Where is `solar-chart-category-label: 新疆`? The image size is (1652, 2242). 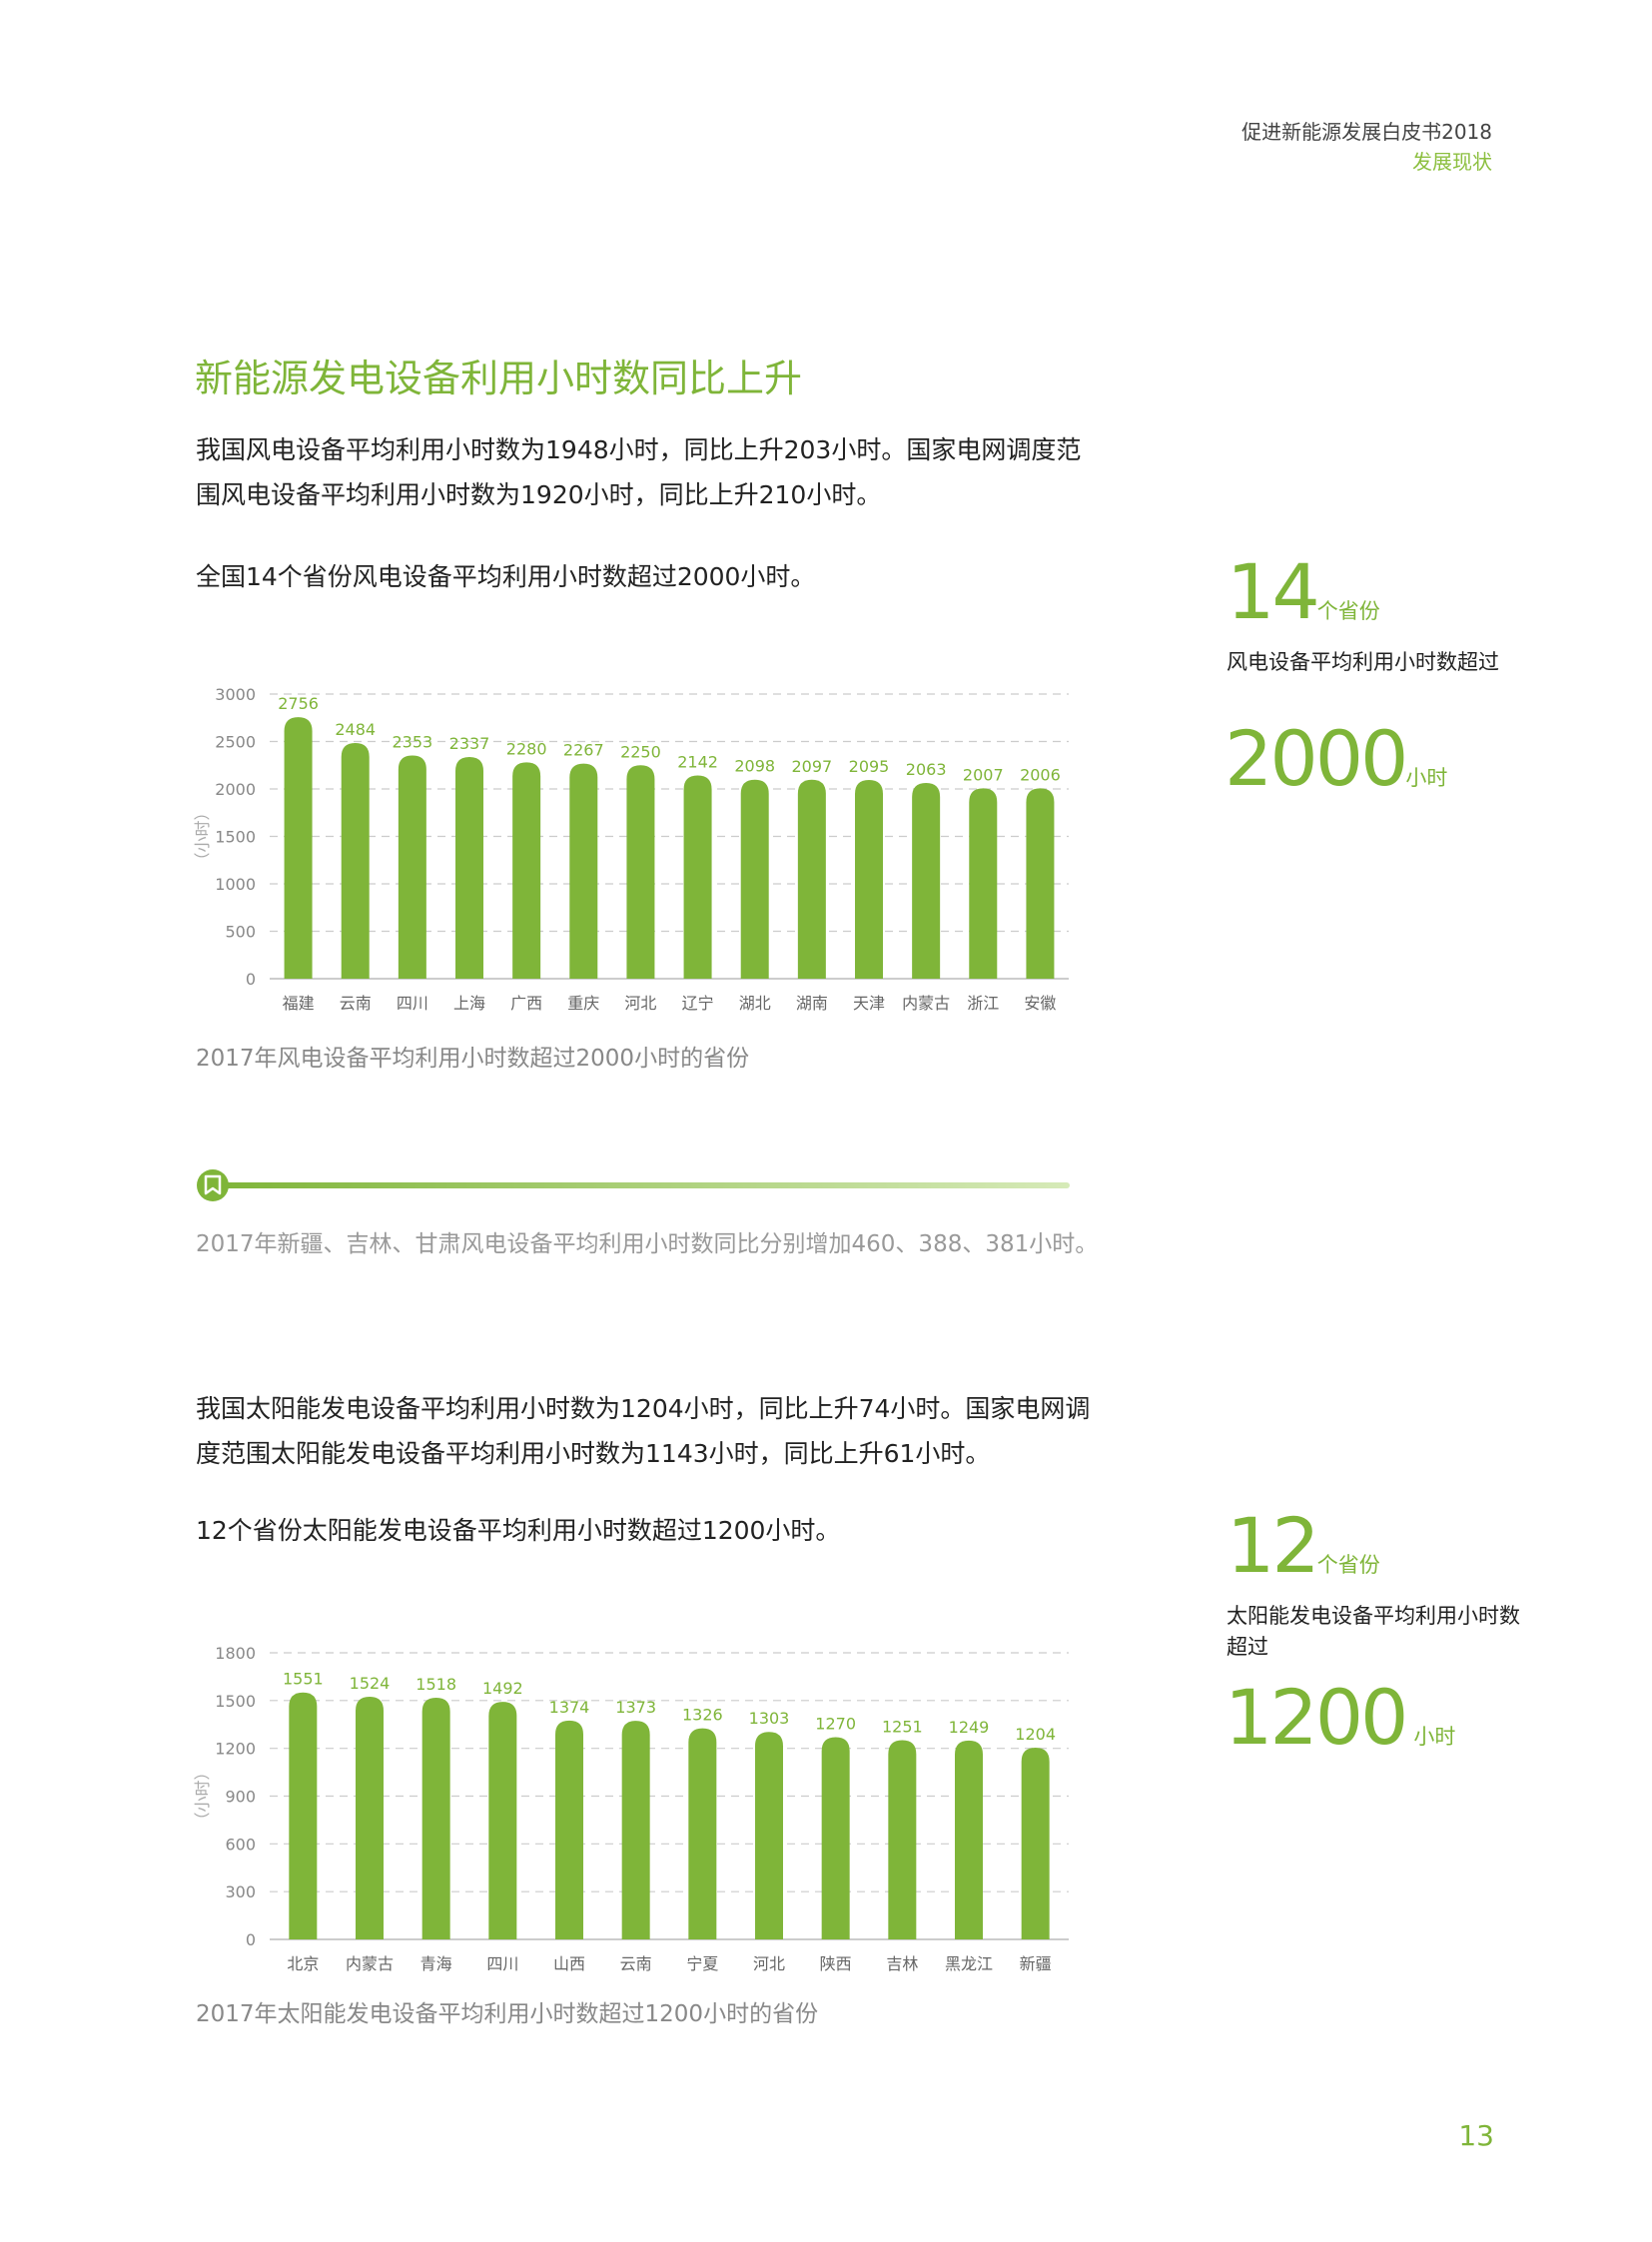
solar-chart-category-label: 新疆 is located at coordinates (1036, 1963).